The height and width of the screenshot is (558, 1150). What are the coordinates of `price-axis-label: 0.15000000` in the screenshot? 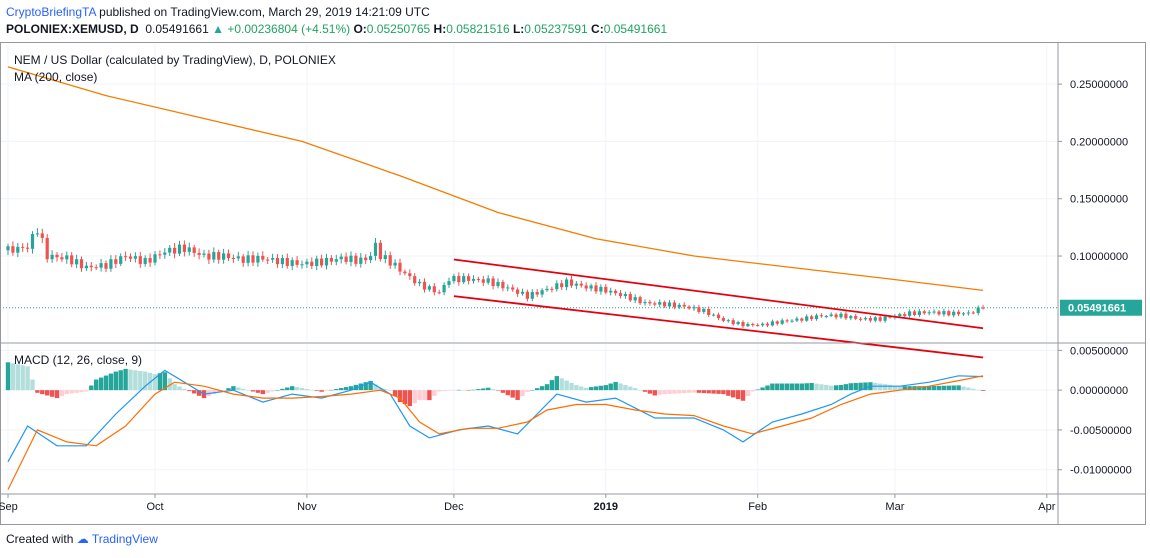 It's located at (1099, 200).